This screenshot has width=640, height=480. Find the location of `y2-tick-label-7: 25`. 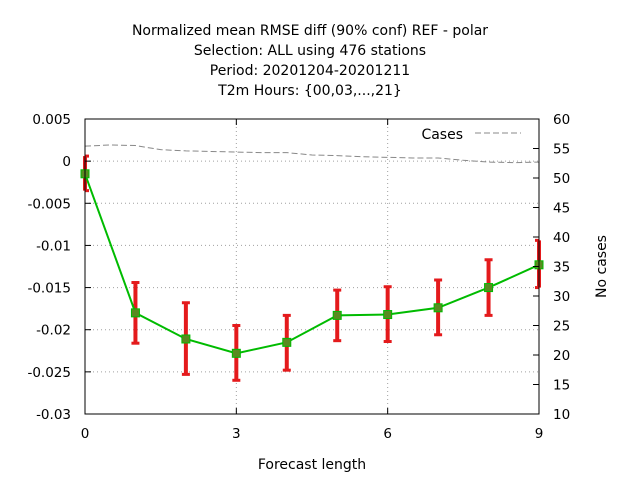

y2-tick-label-7: 25 is located at coordinates (561, 327).